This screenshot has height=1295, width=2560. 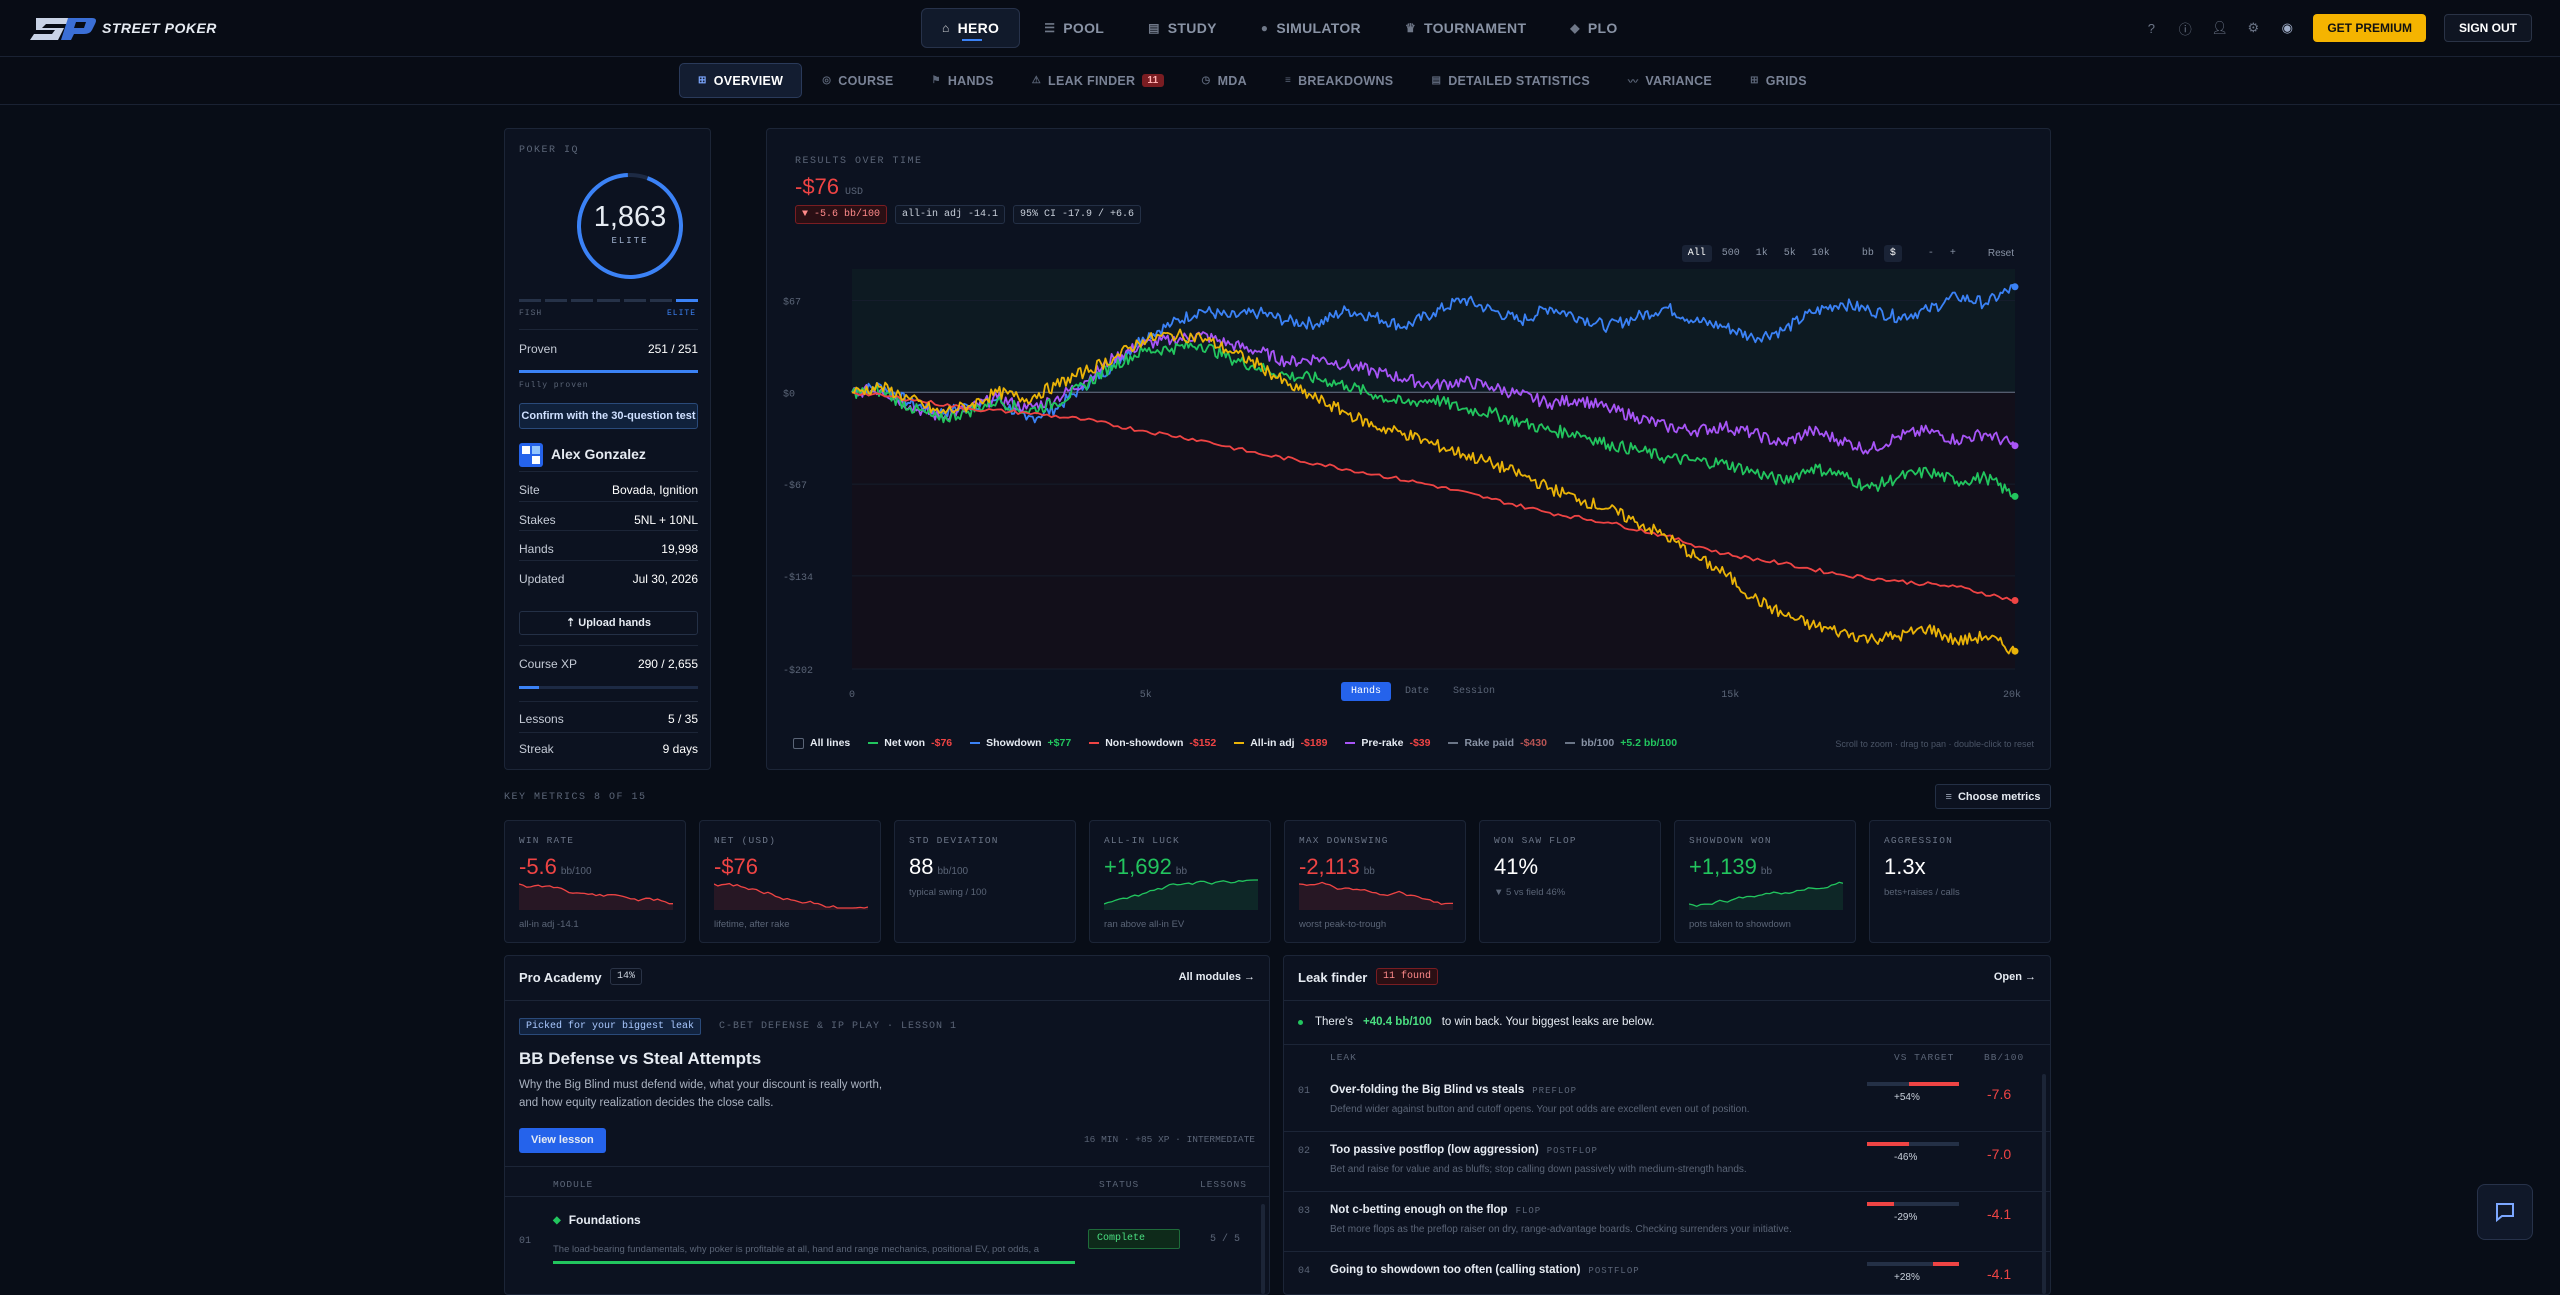 What do you see at coordinates (608, 549) in the screenshot?
I see `profile-row: Hands 19,998` at bounding box center [608, 549].